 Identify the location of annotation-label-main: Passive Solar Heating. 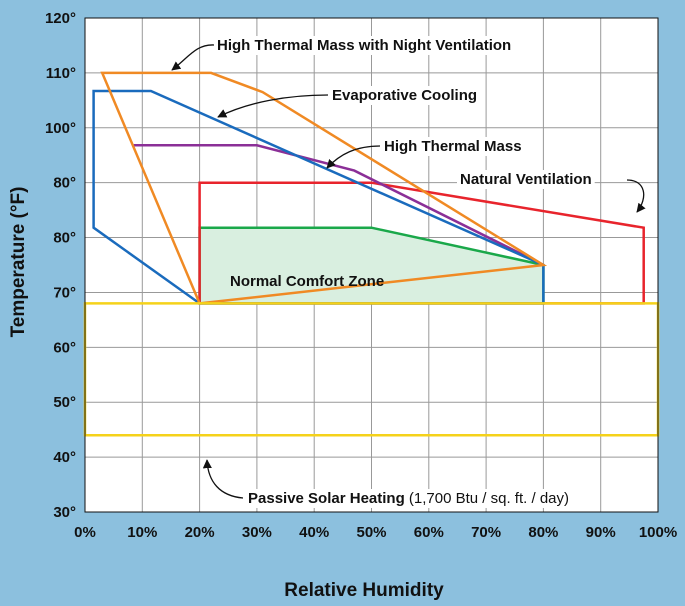
(326, 498).